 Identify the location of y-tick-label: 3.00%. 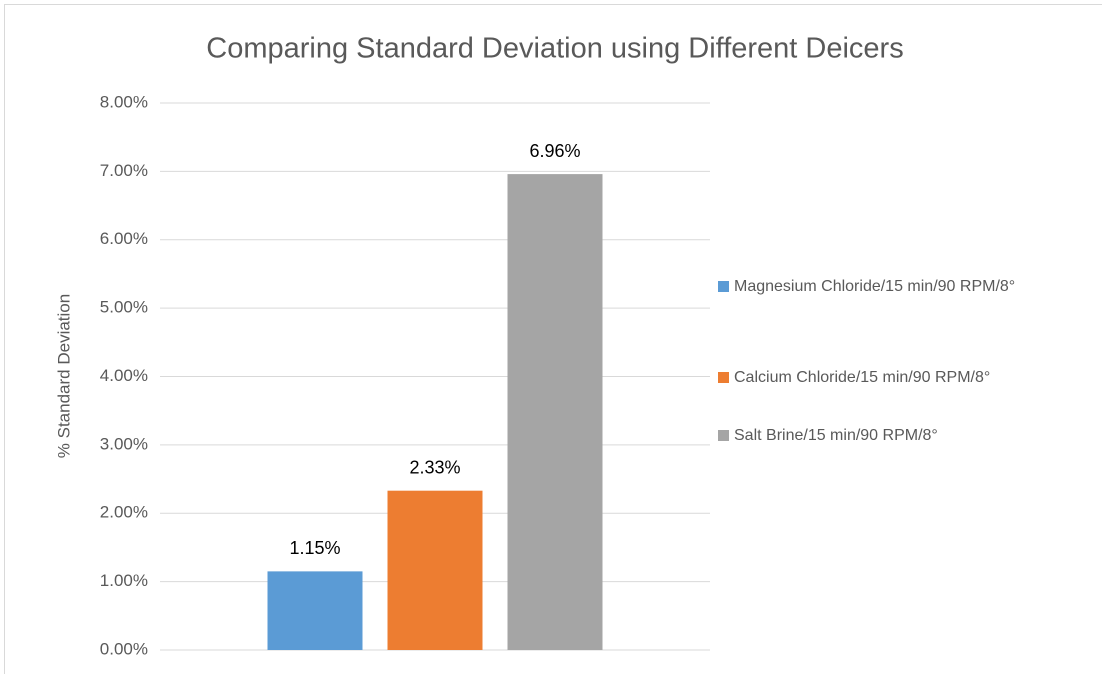
(124, 443).